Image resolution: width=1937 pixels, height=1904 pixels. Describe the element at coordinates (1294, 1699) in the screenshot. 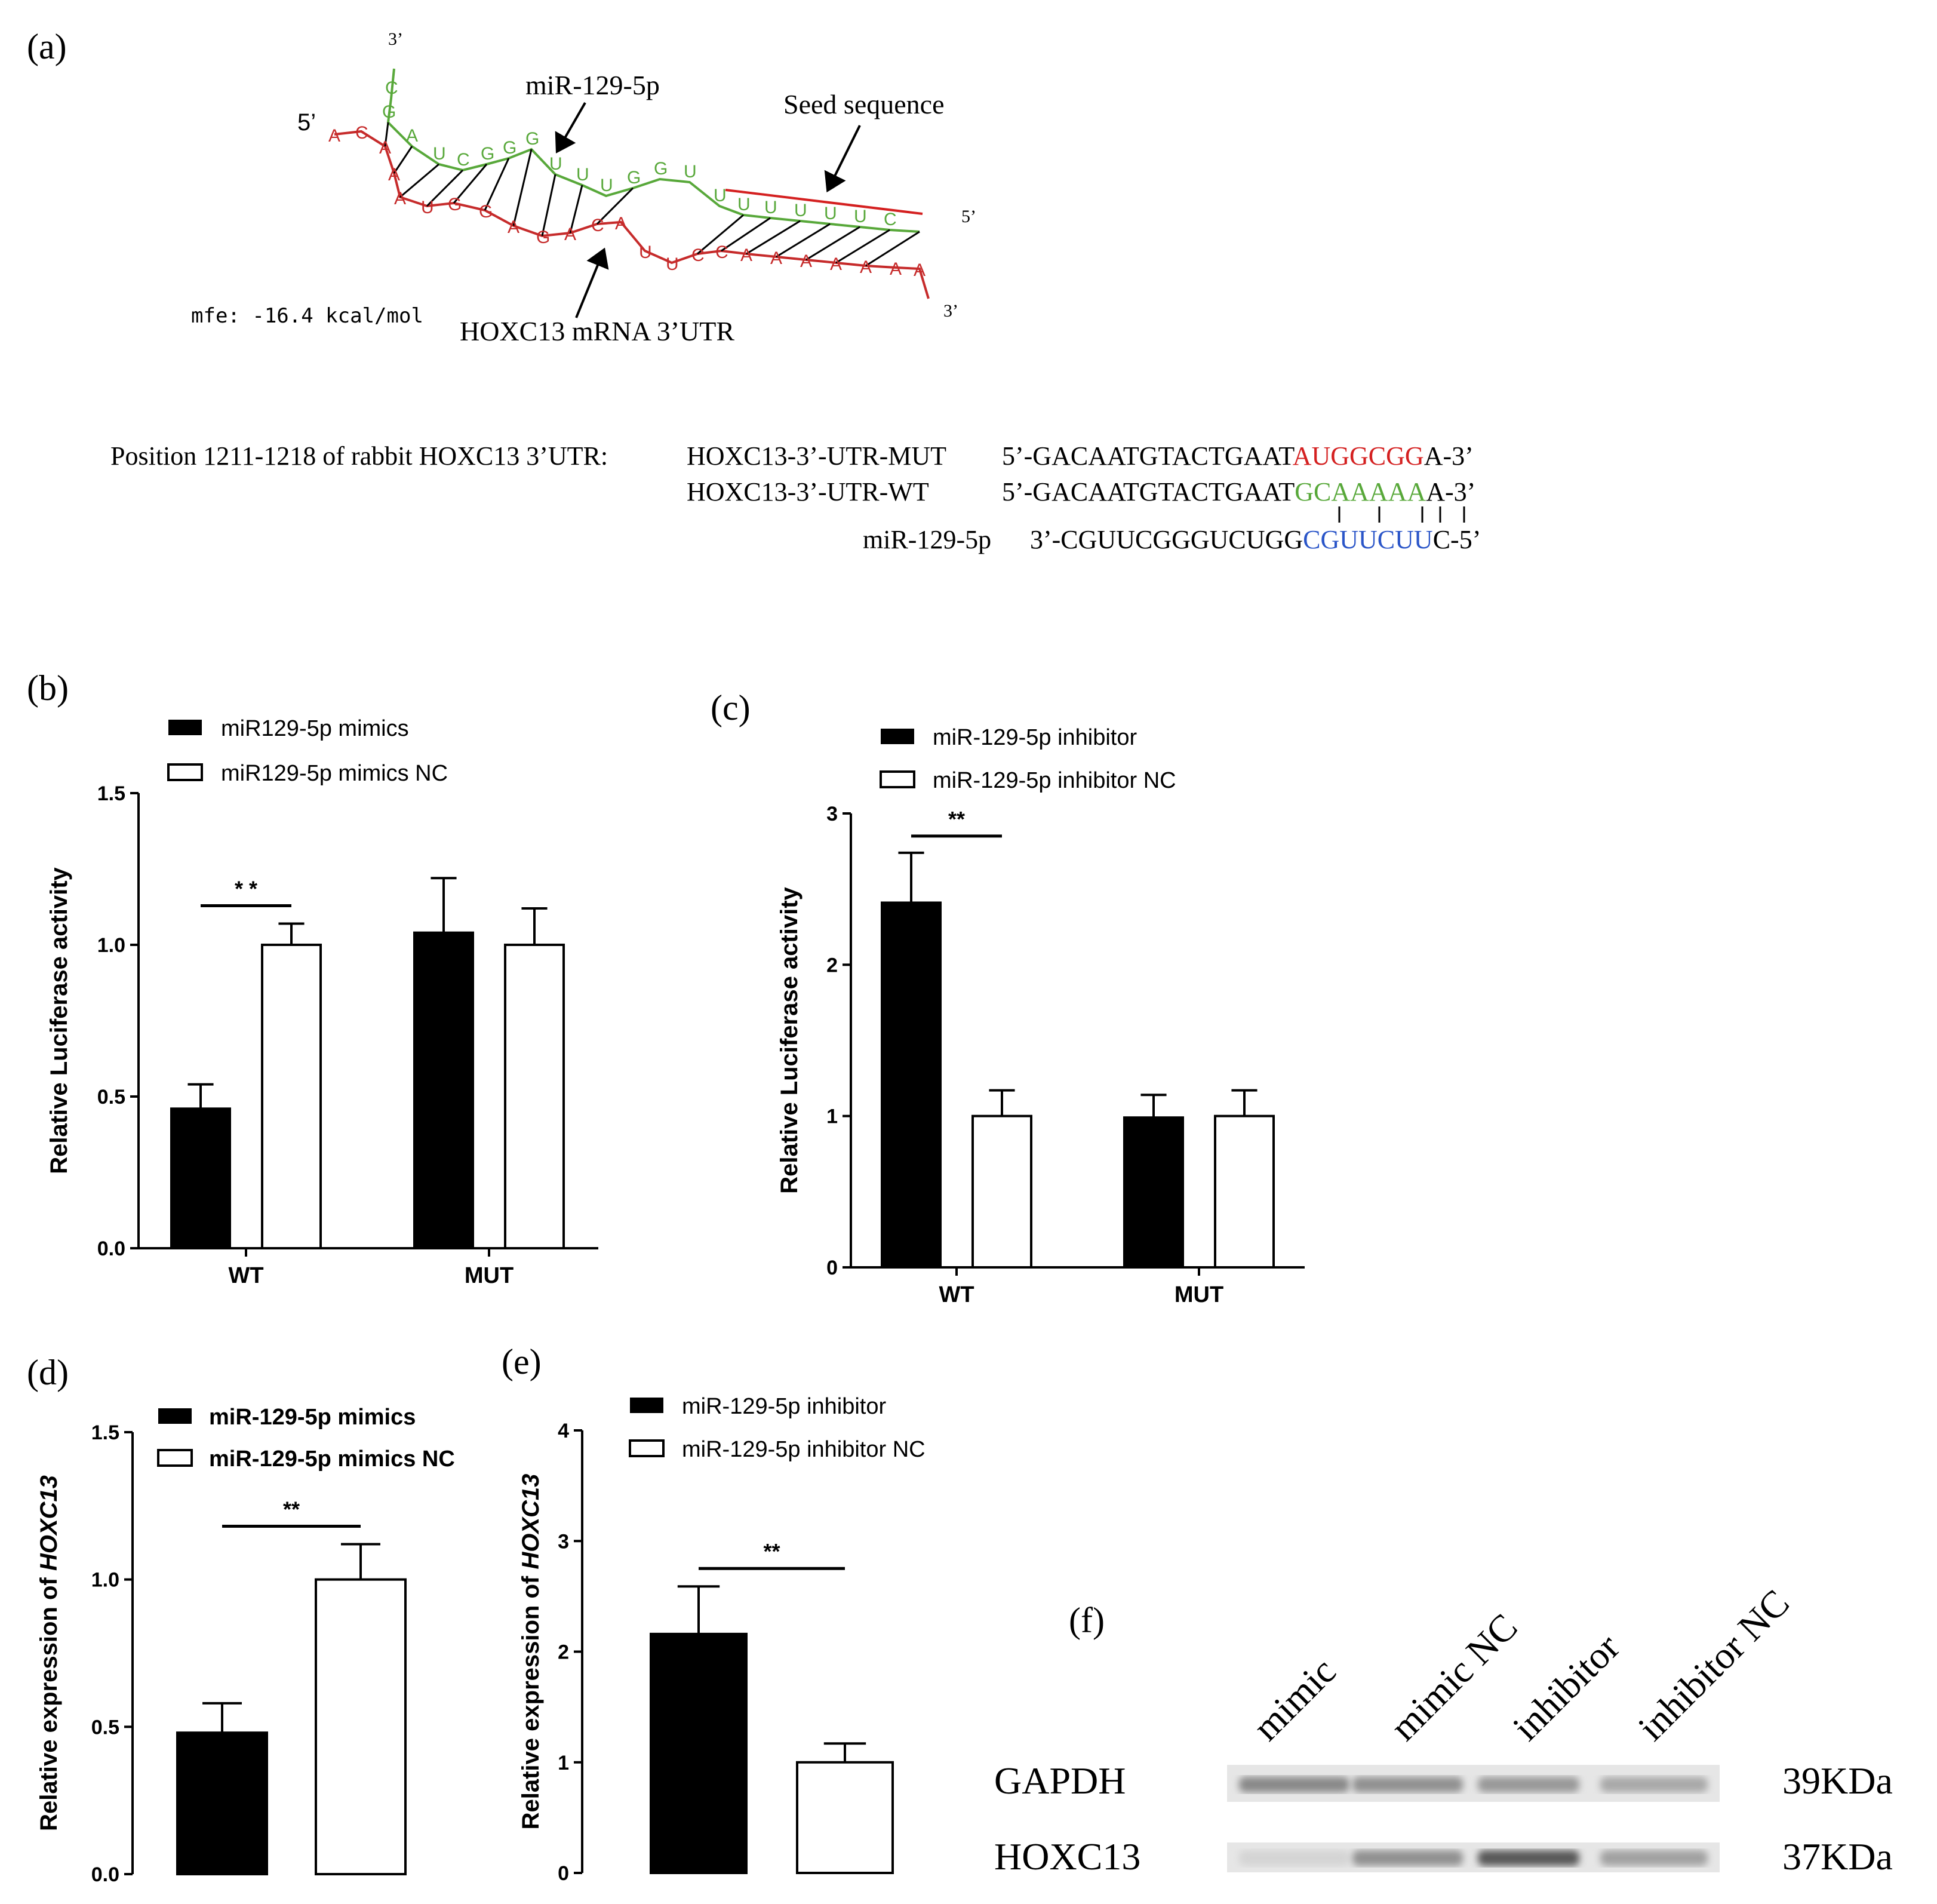

I see `lane-label: mimic` at that location.